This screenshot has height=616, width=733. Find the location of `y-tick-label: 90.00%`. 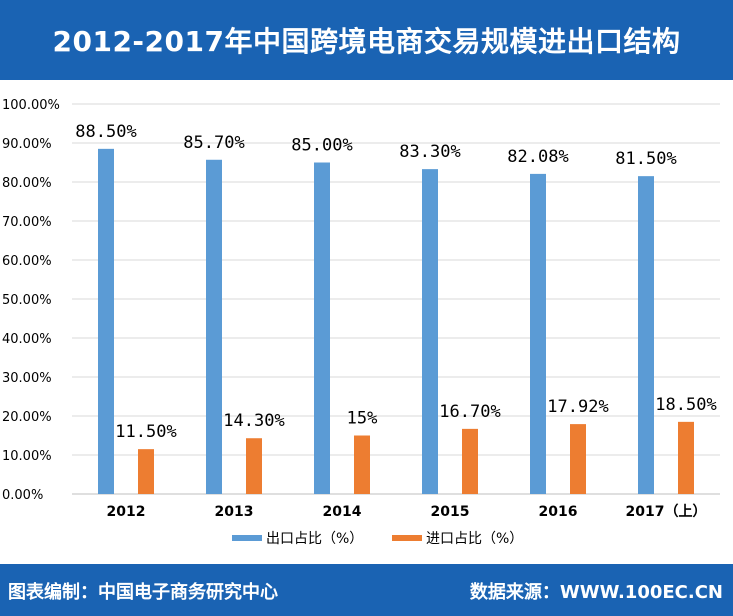

y-tick-label: 90.00% is located at coordinates (27, 144).